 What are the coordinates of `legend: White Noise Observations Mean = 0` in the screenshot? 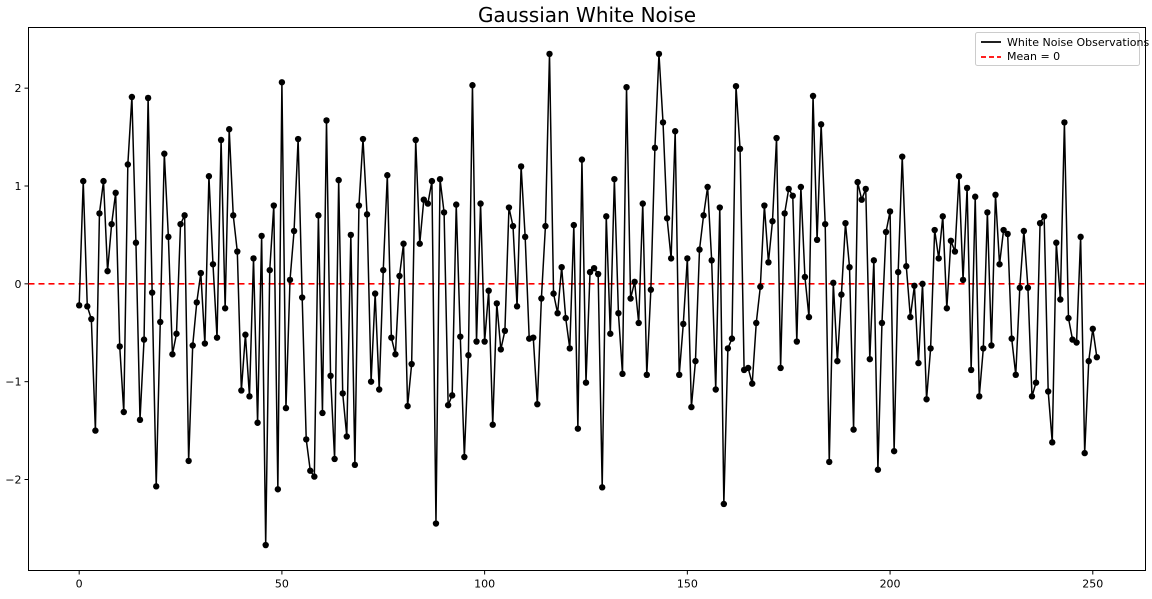 It's located at (1062, 49).